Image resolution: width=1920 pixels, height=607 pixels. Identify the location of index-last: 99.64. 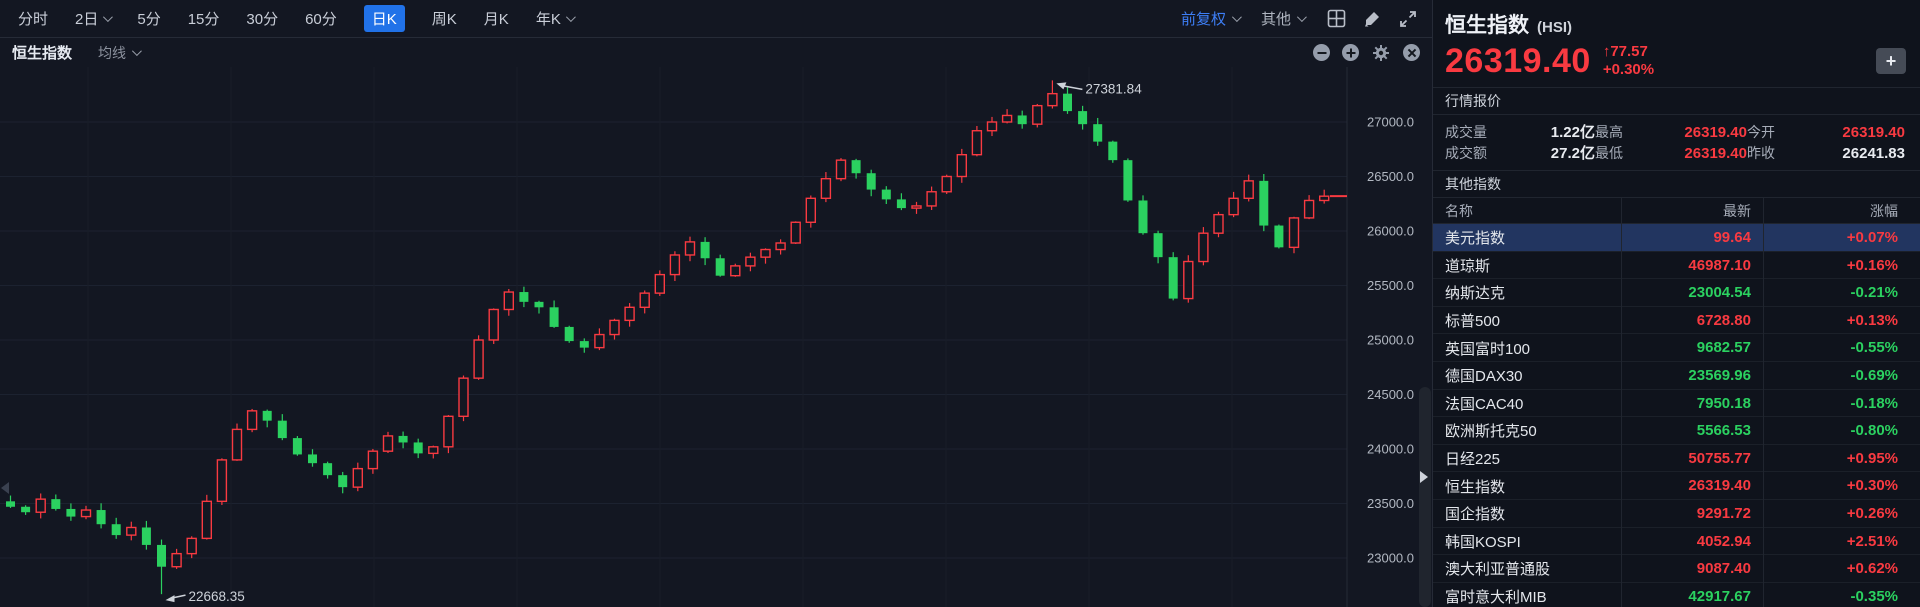
(1692, 238).